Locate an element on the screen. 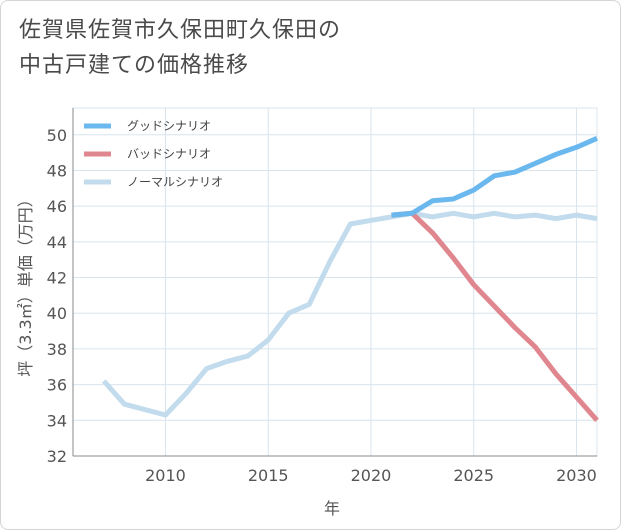 This screenshot has height=530, width=621. x-tick-label: 2010 is located at coordinates (165, 475).